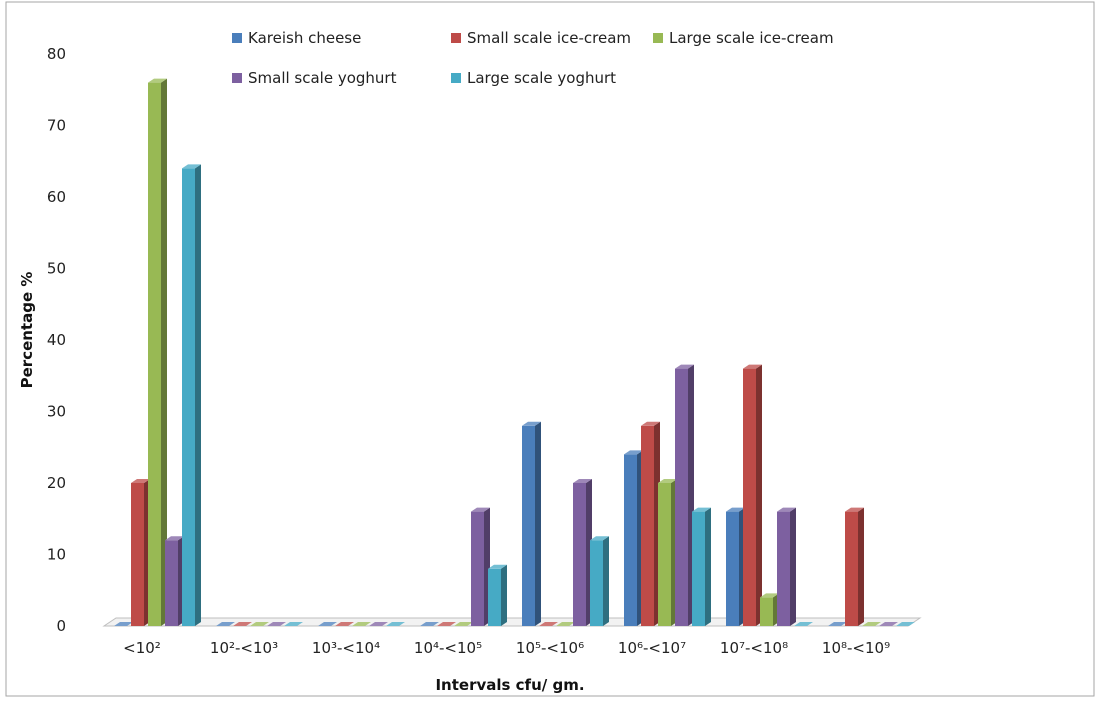 This screenshot has height=707, width=1098. What do you see at coordinates (244, 648) in the screenshot?
I see `x-tick-label: 10²-<10³` at bounding box center [244, 648].